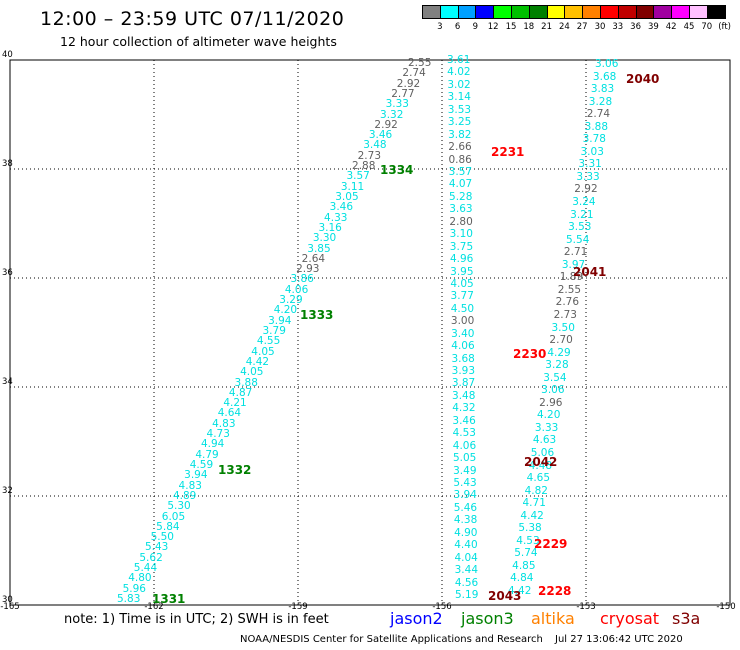  I want to click on wave-height-value: 3.05, so click(347, 197).